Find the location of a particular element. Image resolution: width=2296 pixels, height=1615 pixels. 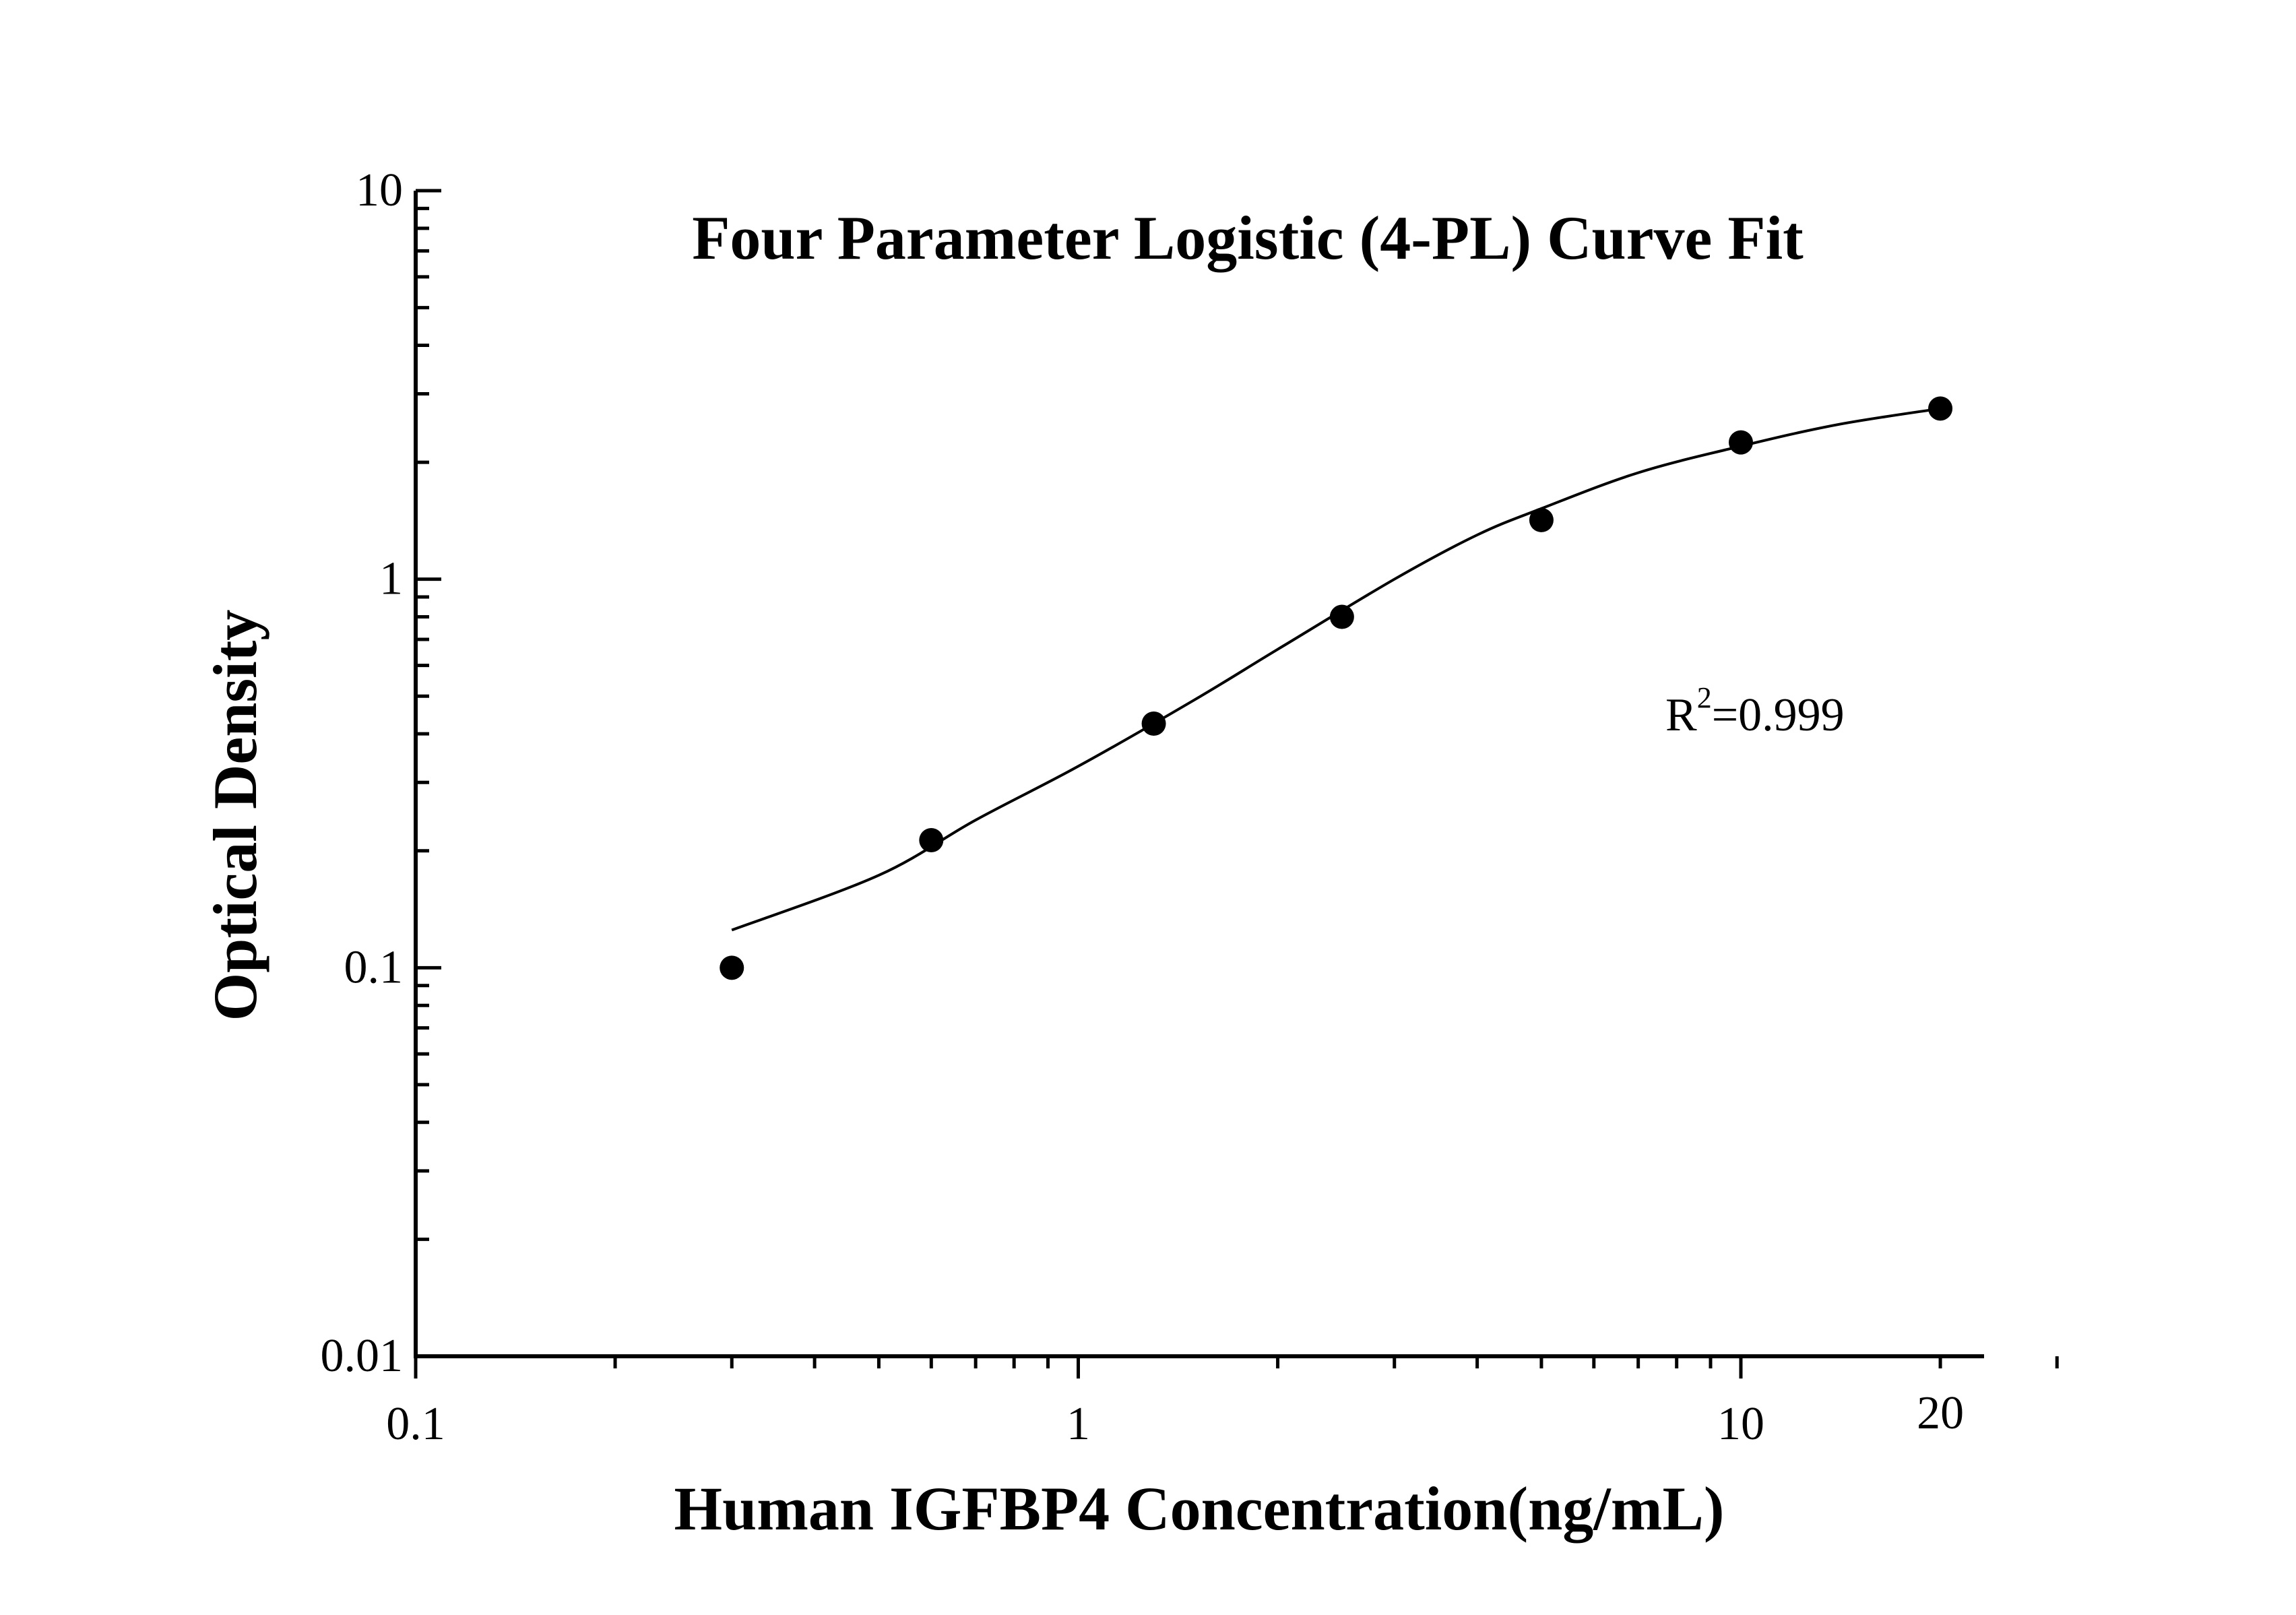

chart-title: Four Parameter Logistic (4-PL) Curve Fit is located at coordinates (1248, 237).